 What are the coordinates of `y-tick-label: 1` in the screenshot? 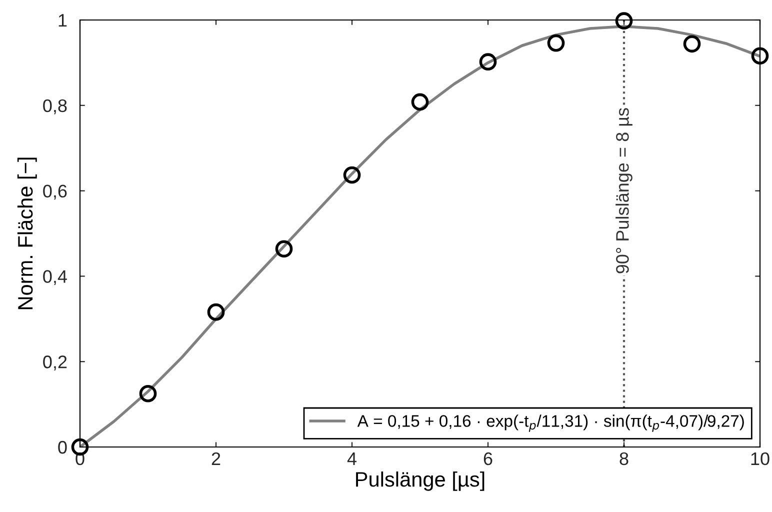 It's located at (62, 20).